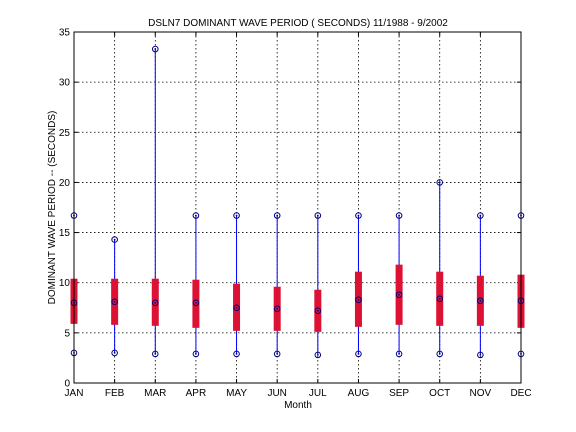  What do you see at coordinates (236, 393) in the screenshot?
I see `x-tick-label: MAY` at bounding box center [236, 393].